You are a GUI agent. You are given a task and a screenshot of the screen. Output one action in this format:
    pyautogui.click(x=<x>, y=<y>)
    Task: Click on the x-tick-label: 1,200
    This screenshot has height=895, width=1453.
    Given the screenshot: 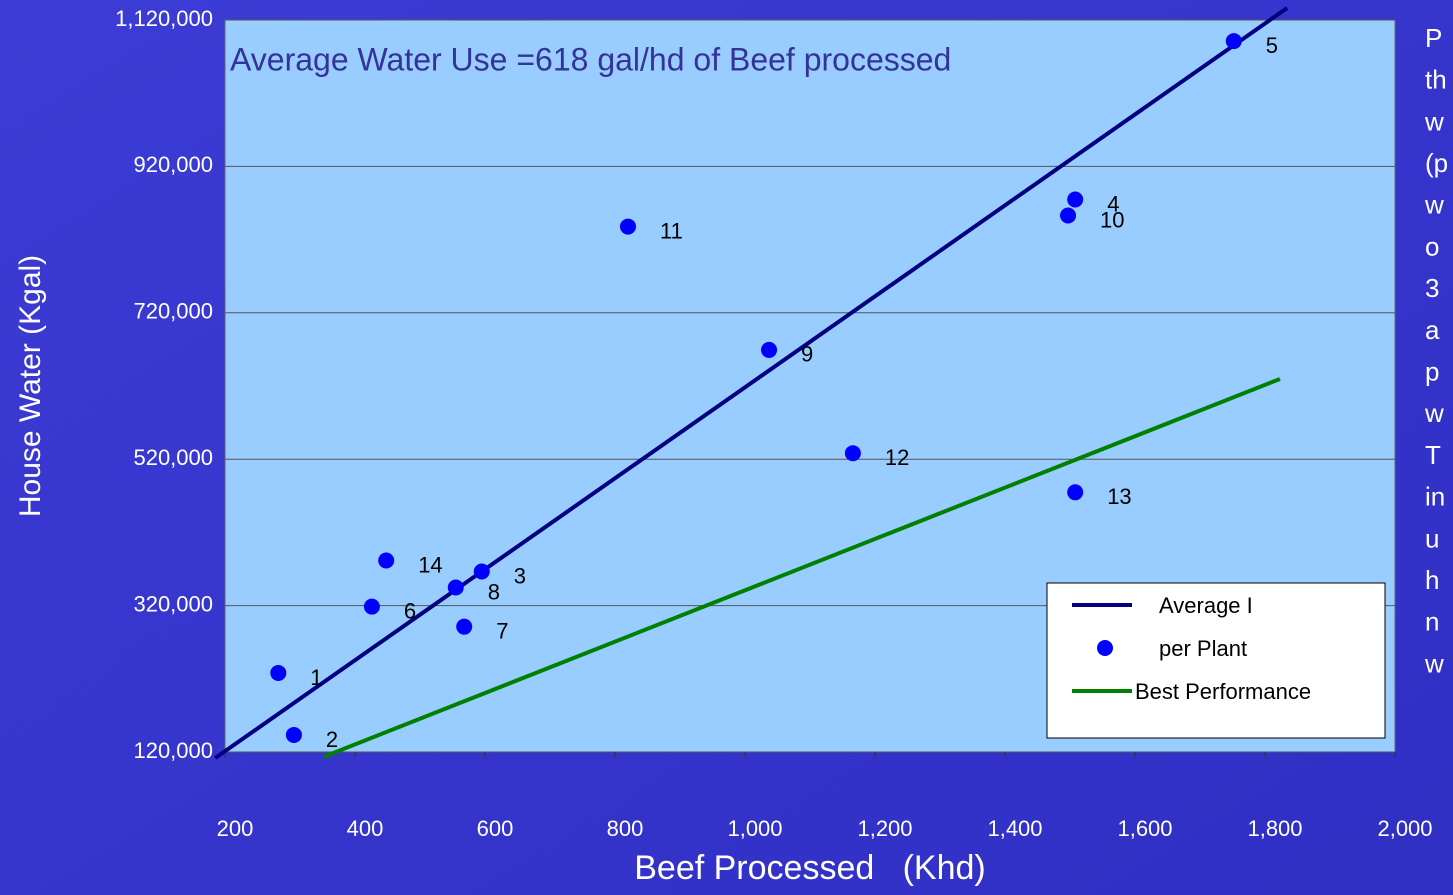 What is the action you would take?
    pyautogui.click(x=884, y=828)
    